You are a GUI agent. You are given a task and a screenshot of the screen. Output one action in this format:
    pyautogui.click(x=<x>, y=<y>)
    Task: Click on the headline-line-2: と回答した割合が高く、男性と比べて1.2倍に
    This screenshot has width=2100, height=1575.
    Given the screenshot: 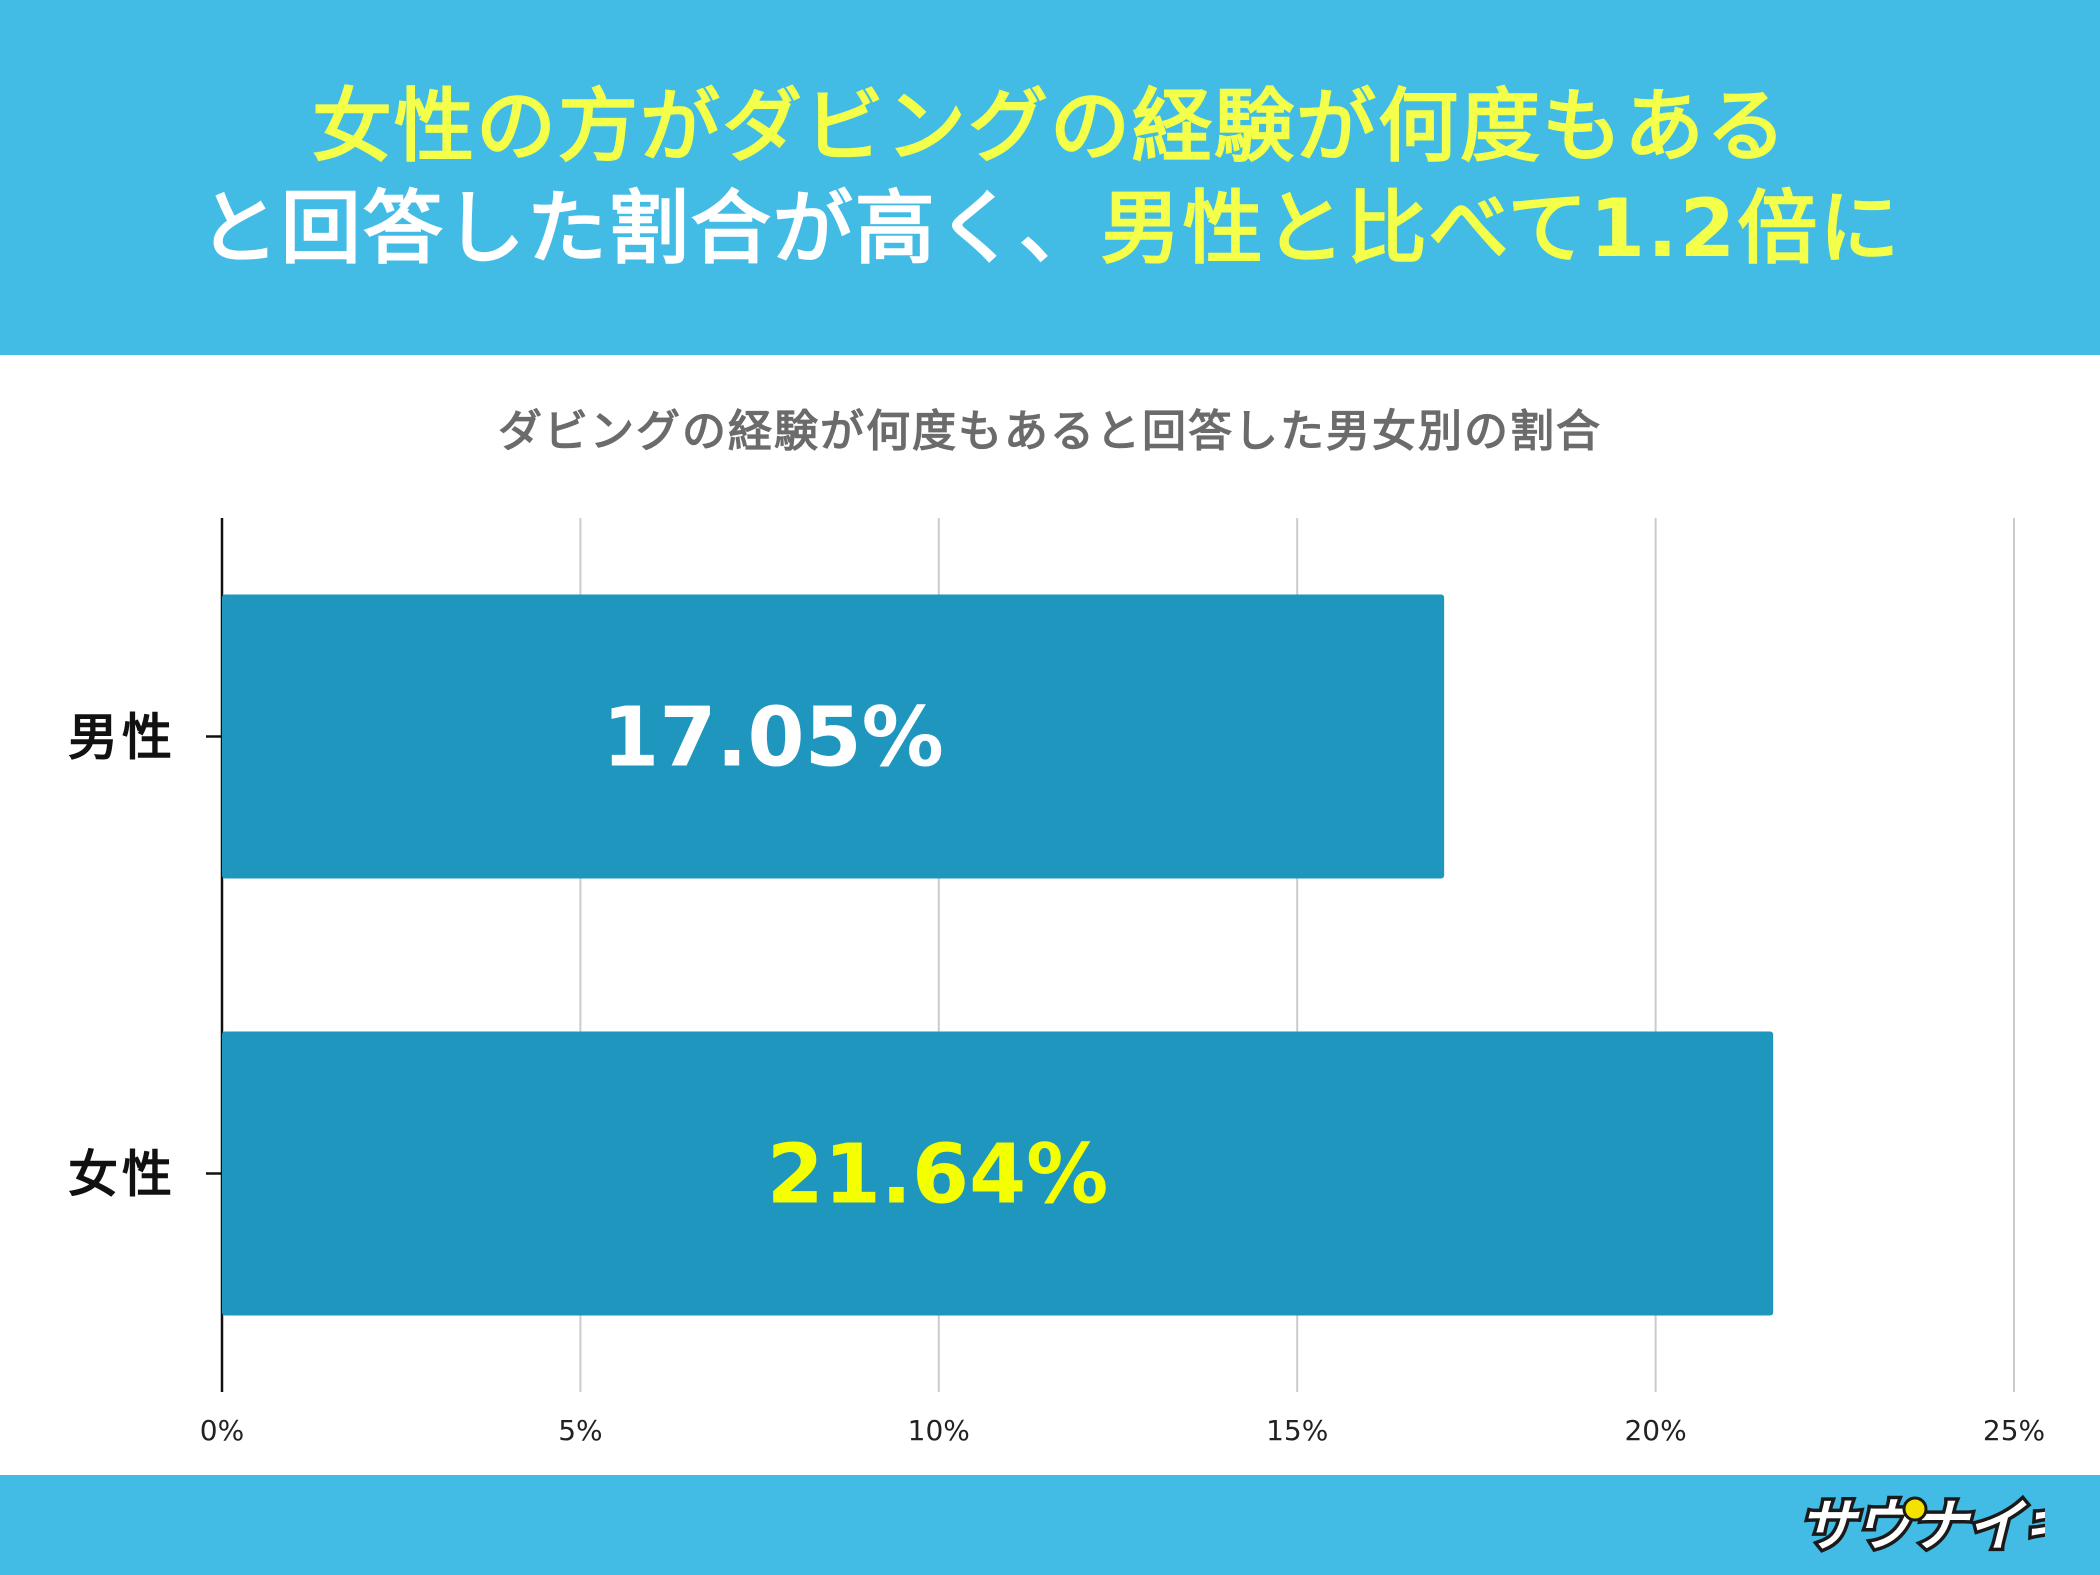 What is the action you would take?
    pyautogui.click(x=1050, y=229)
    